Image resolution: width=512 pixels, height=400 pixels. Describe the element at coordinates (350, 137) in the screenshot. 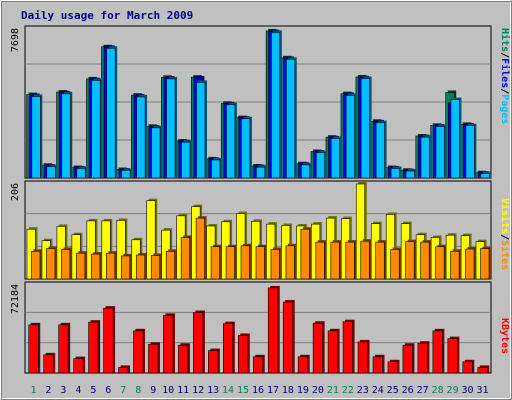

I see `bar-pages-day-22-face` at that location.